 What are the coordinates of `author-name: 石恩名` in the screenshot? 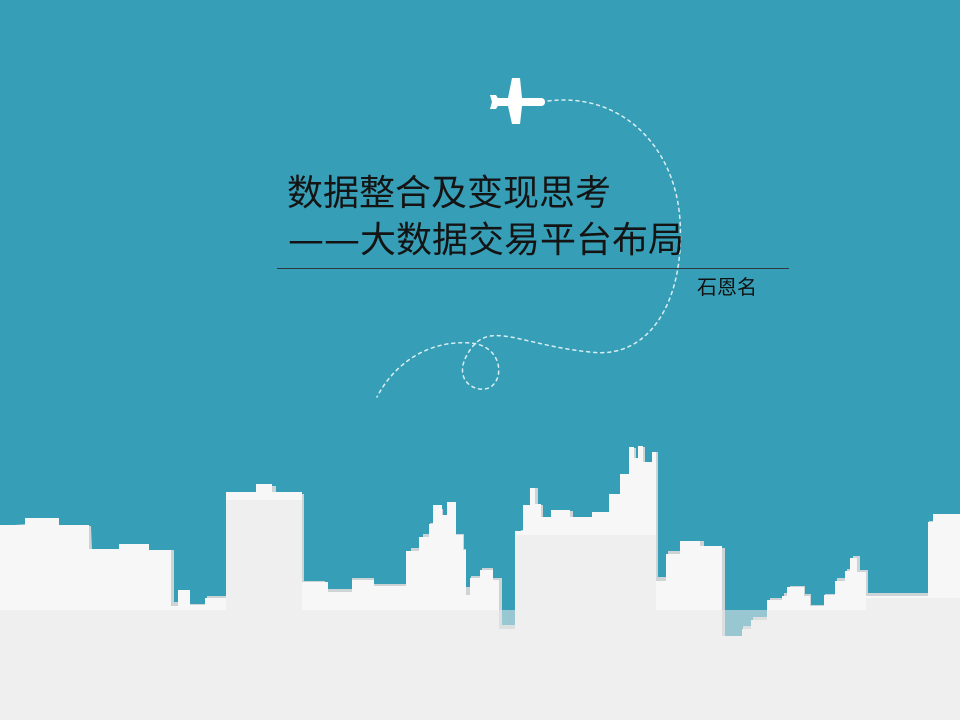 It's located at (727, 287).